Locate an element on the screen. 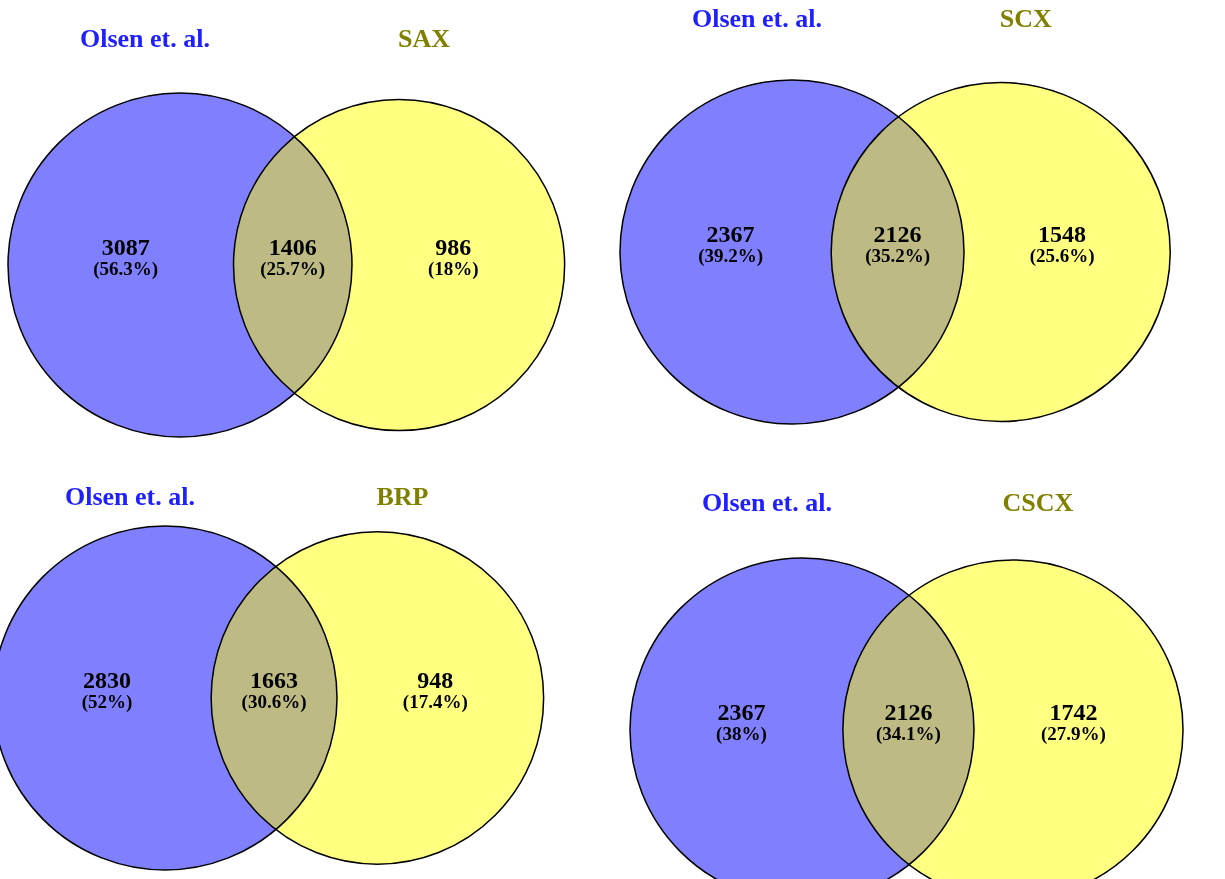 The height and width of the screenshot is (879, 1225). text: (17.4%) is located at coordinates (435, 702).